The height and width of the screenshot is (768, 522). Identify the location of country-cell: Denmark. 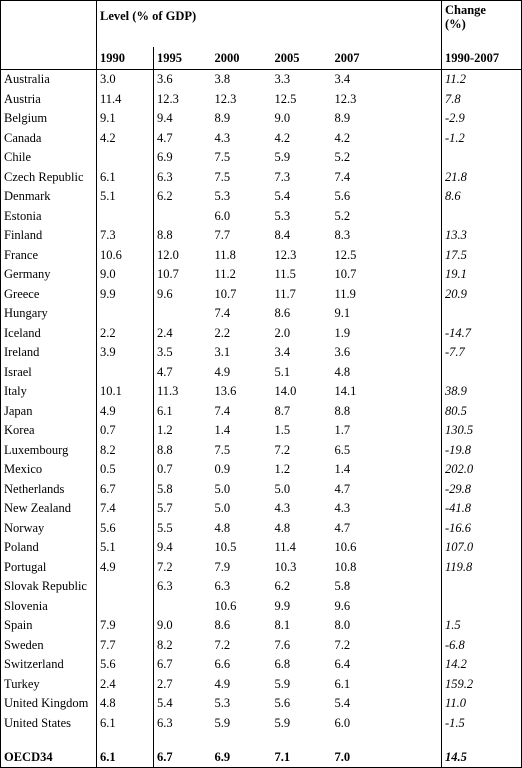
(48, 197).